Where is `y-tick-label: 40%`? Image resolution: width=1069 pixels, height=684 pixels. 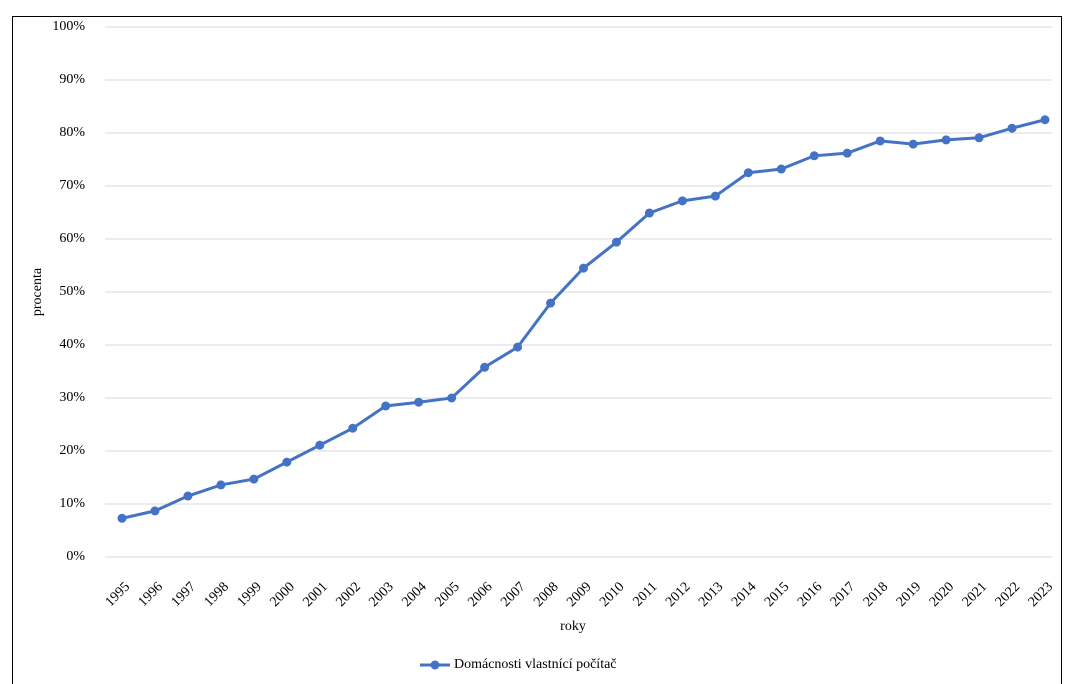 y-tick-label: 40% is located at coordinates (72, 344).